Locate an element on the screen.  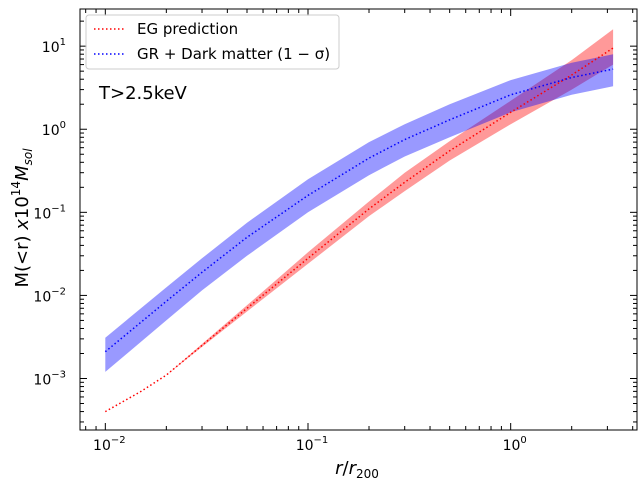
legend-box is located at coordinates (212, 42).